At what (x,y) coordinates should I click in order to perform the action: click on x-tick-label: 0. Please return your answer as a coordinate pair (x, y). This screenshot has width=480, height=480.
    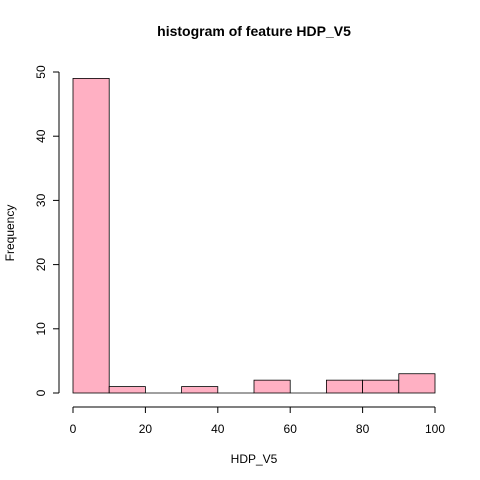
    Looking at the image, I should click on (73, 429).